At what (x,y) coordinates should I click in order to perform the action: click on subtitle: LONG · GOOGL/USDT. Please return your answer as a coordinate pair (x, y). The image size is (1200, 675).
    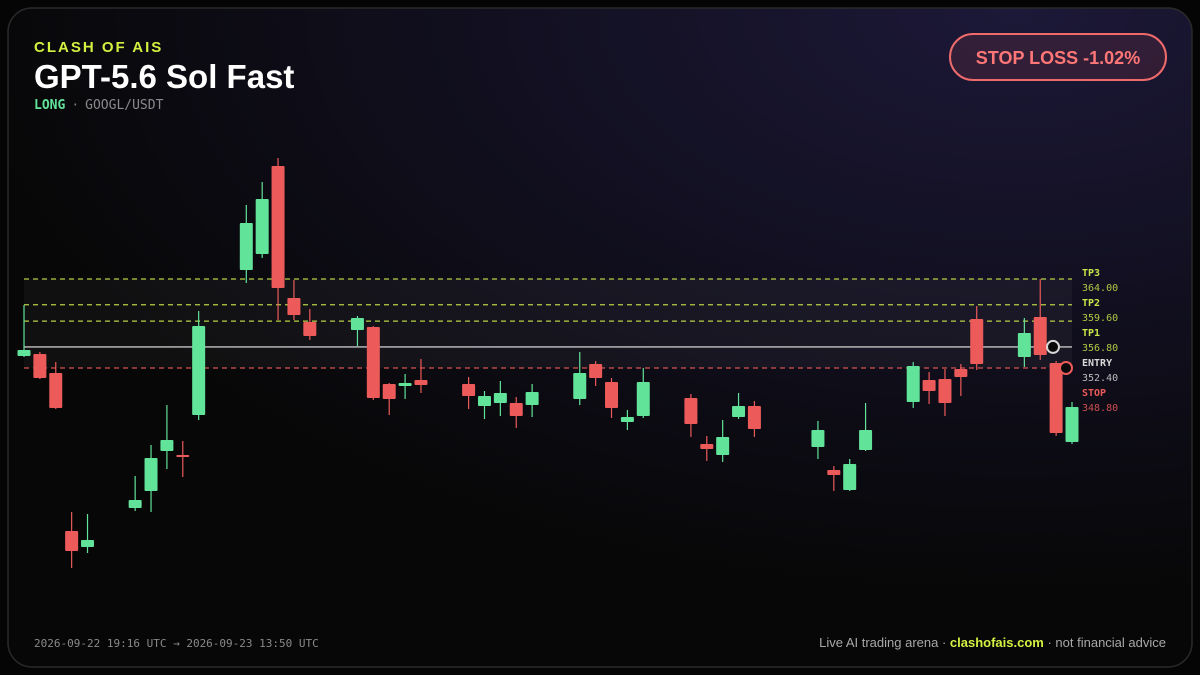
    Looking at the image, I should click on (99, 105).